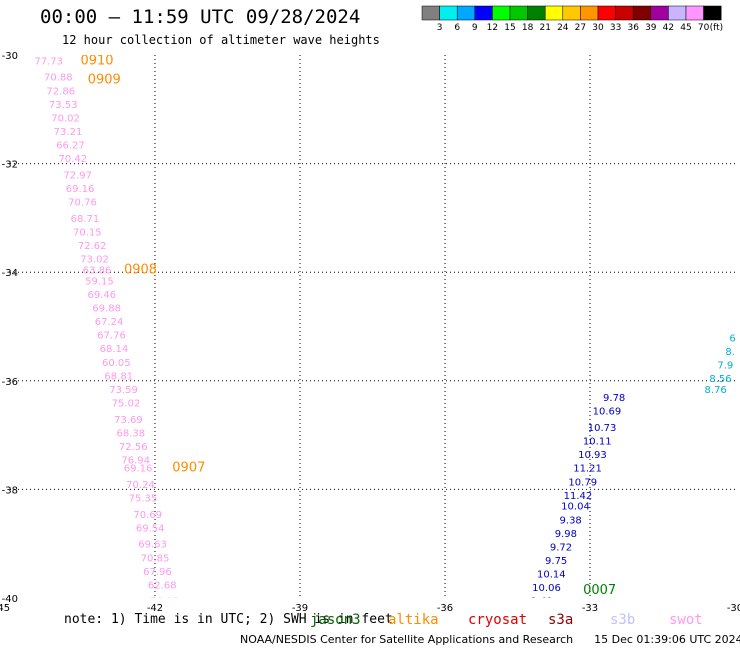  What do you see at coordinates (717, 28) in the screenshot?
I see `legend-unit: (ft)` at bounding box center [717, 28].